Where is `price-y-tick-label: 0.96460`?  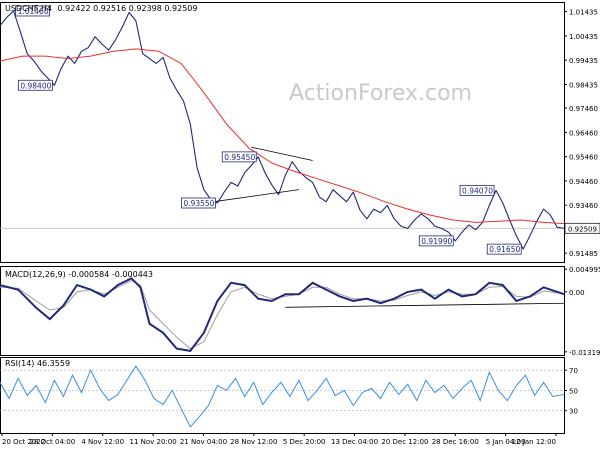
price-y-tick-label: 0.96460 is located at coordinates (583, 133).